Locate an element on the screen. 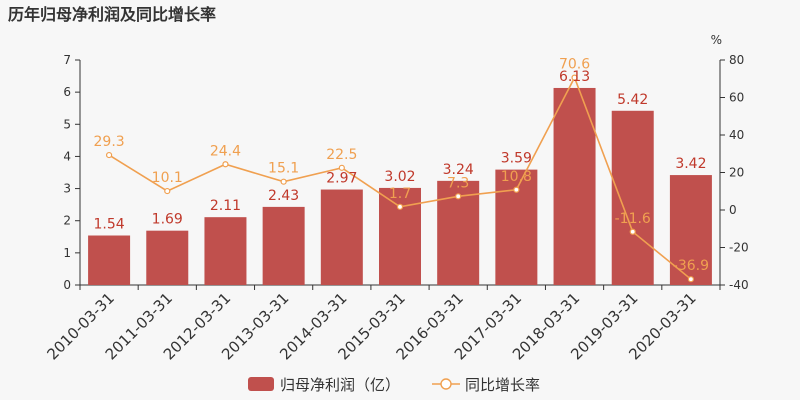 Image resolution: width=800 pixels, height=400 pixels. line-value-label: 70.6 is located at coordinates (574, 65).